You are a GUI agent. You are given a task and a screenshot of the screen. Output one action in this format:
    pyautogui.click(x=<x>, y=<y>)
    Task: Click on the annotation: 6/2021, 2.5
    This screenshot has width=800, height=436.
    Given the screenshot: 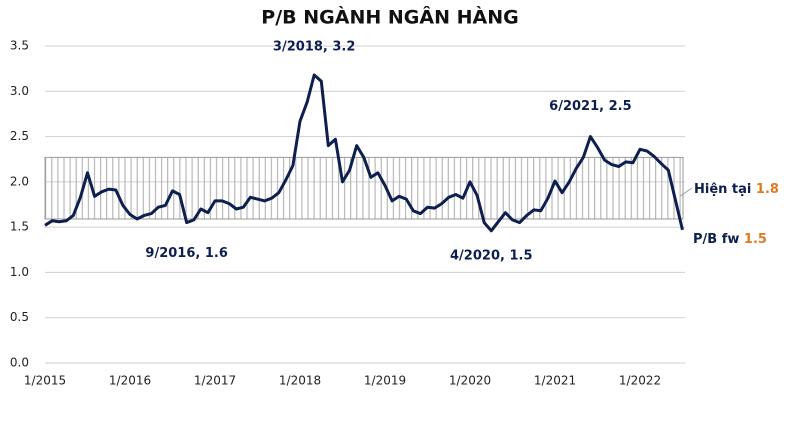 What is the action you would take?
    pyautogui.click(x=590, y=106)
    